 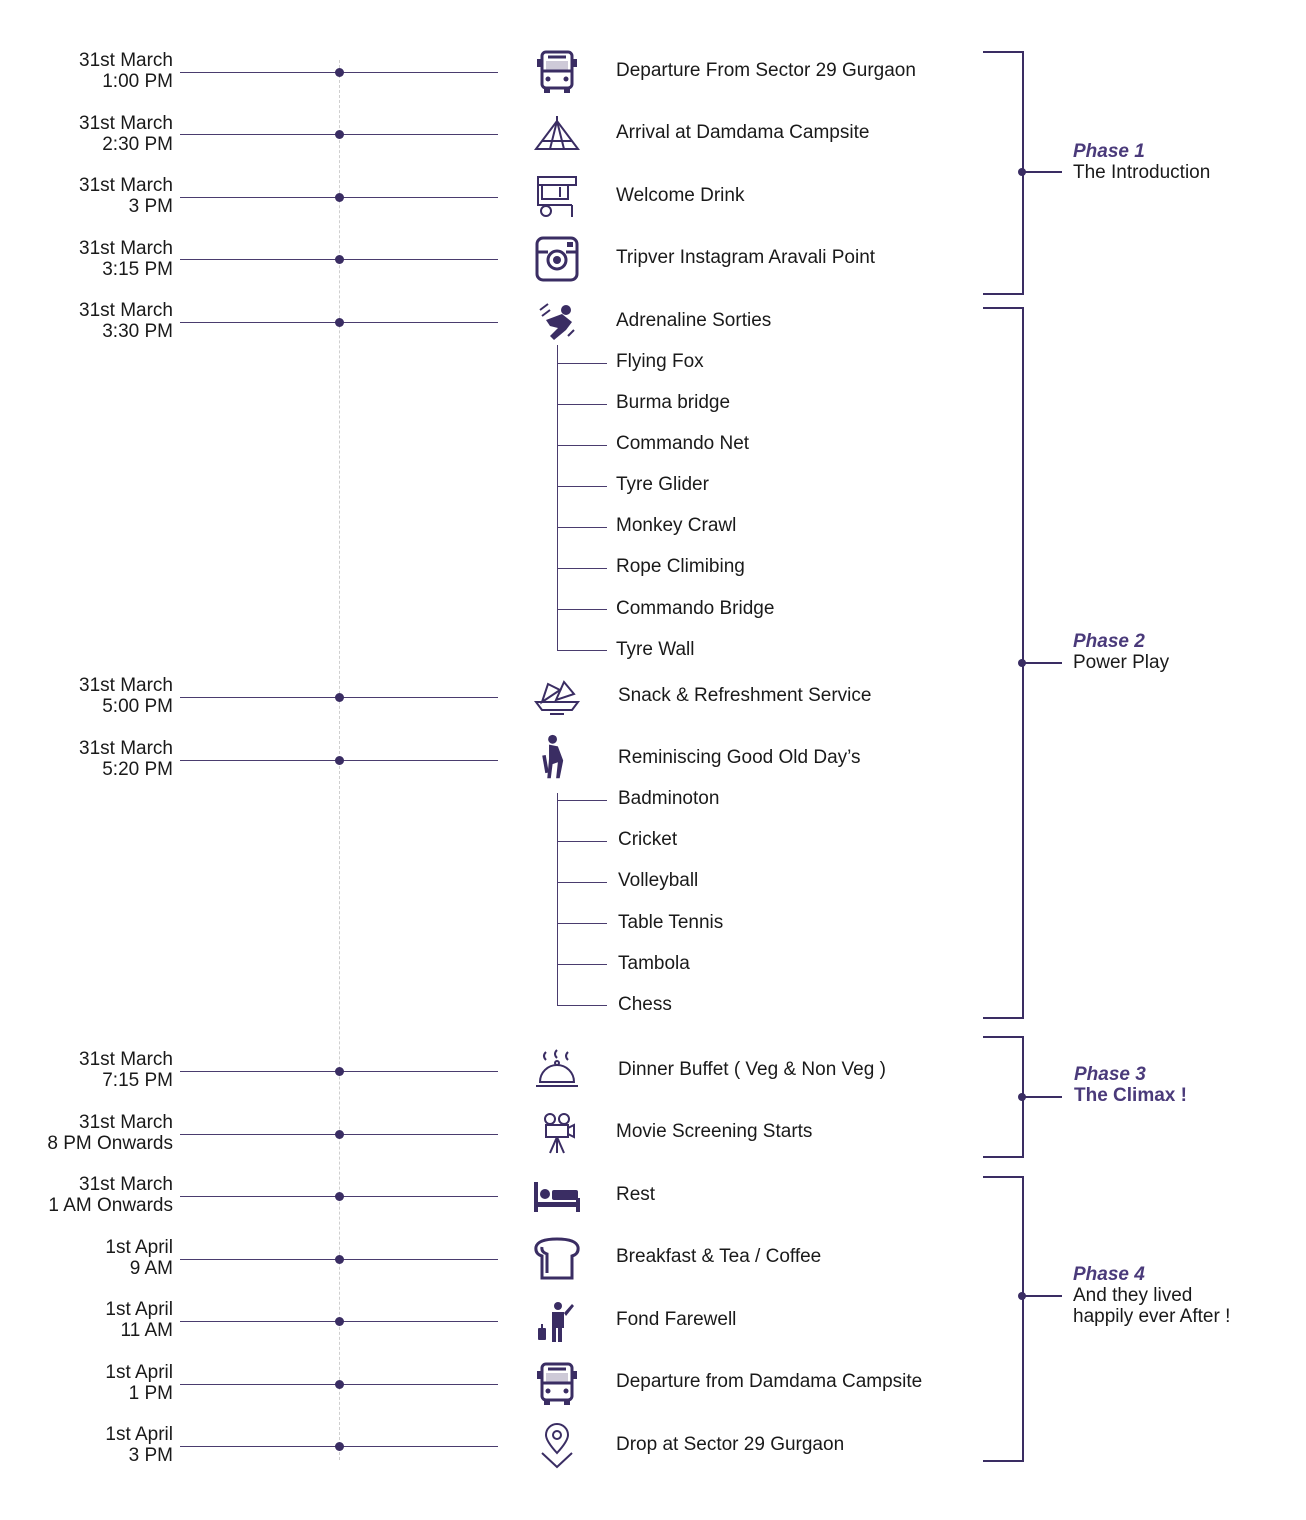 I want to click on phase-3-label: Phase 3 The Climax !, so click(x=1130, y=1085).